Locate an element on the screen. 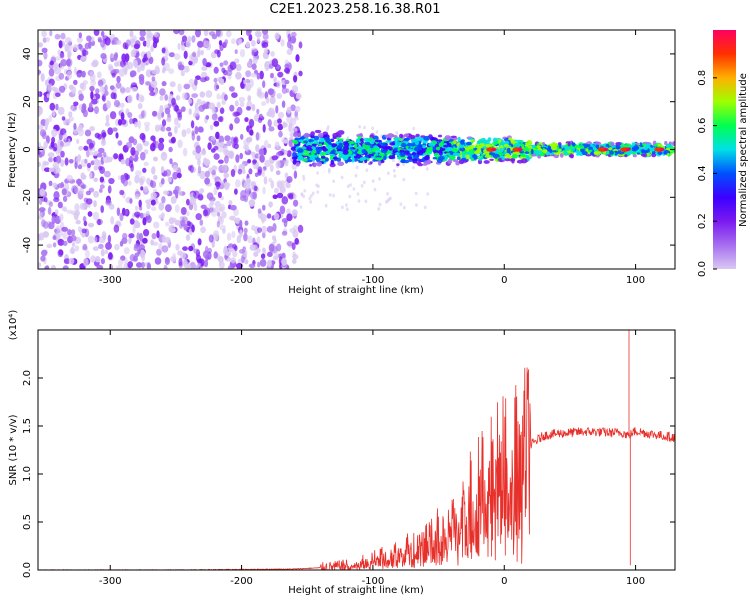 Image resolution: width=750 pixels, height=600 pixels. colorbar-tick-label: 0.6 is located at coordinates (702, 126).